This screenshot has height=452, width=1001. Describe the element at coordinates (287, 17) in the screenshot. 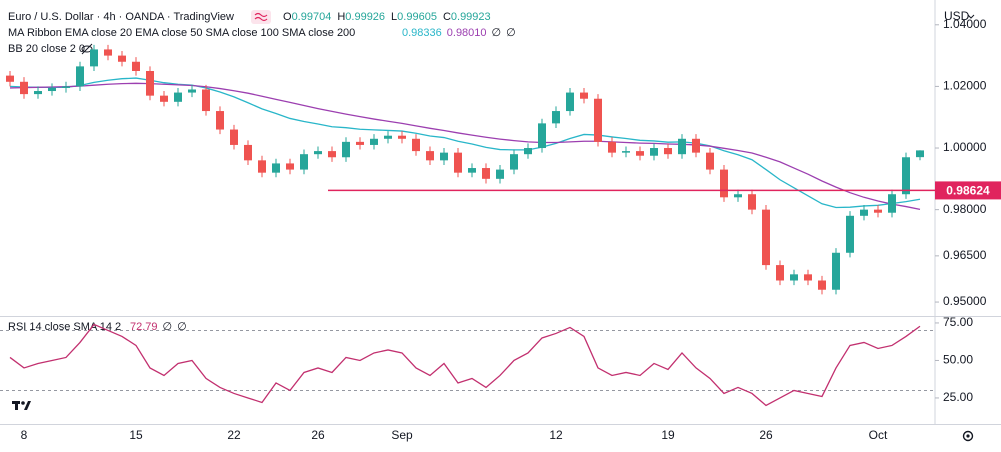

I see `ohlc-label: O` at that location.